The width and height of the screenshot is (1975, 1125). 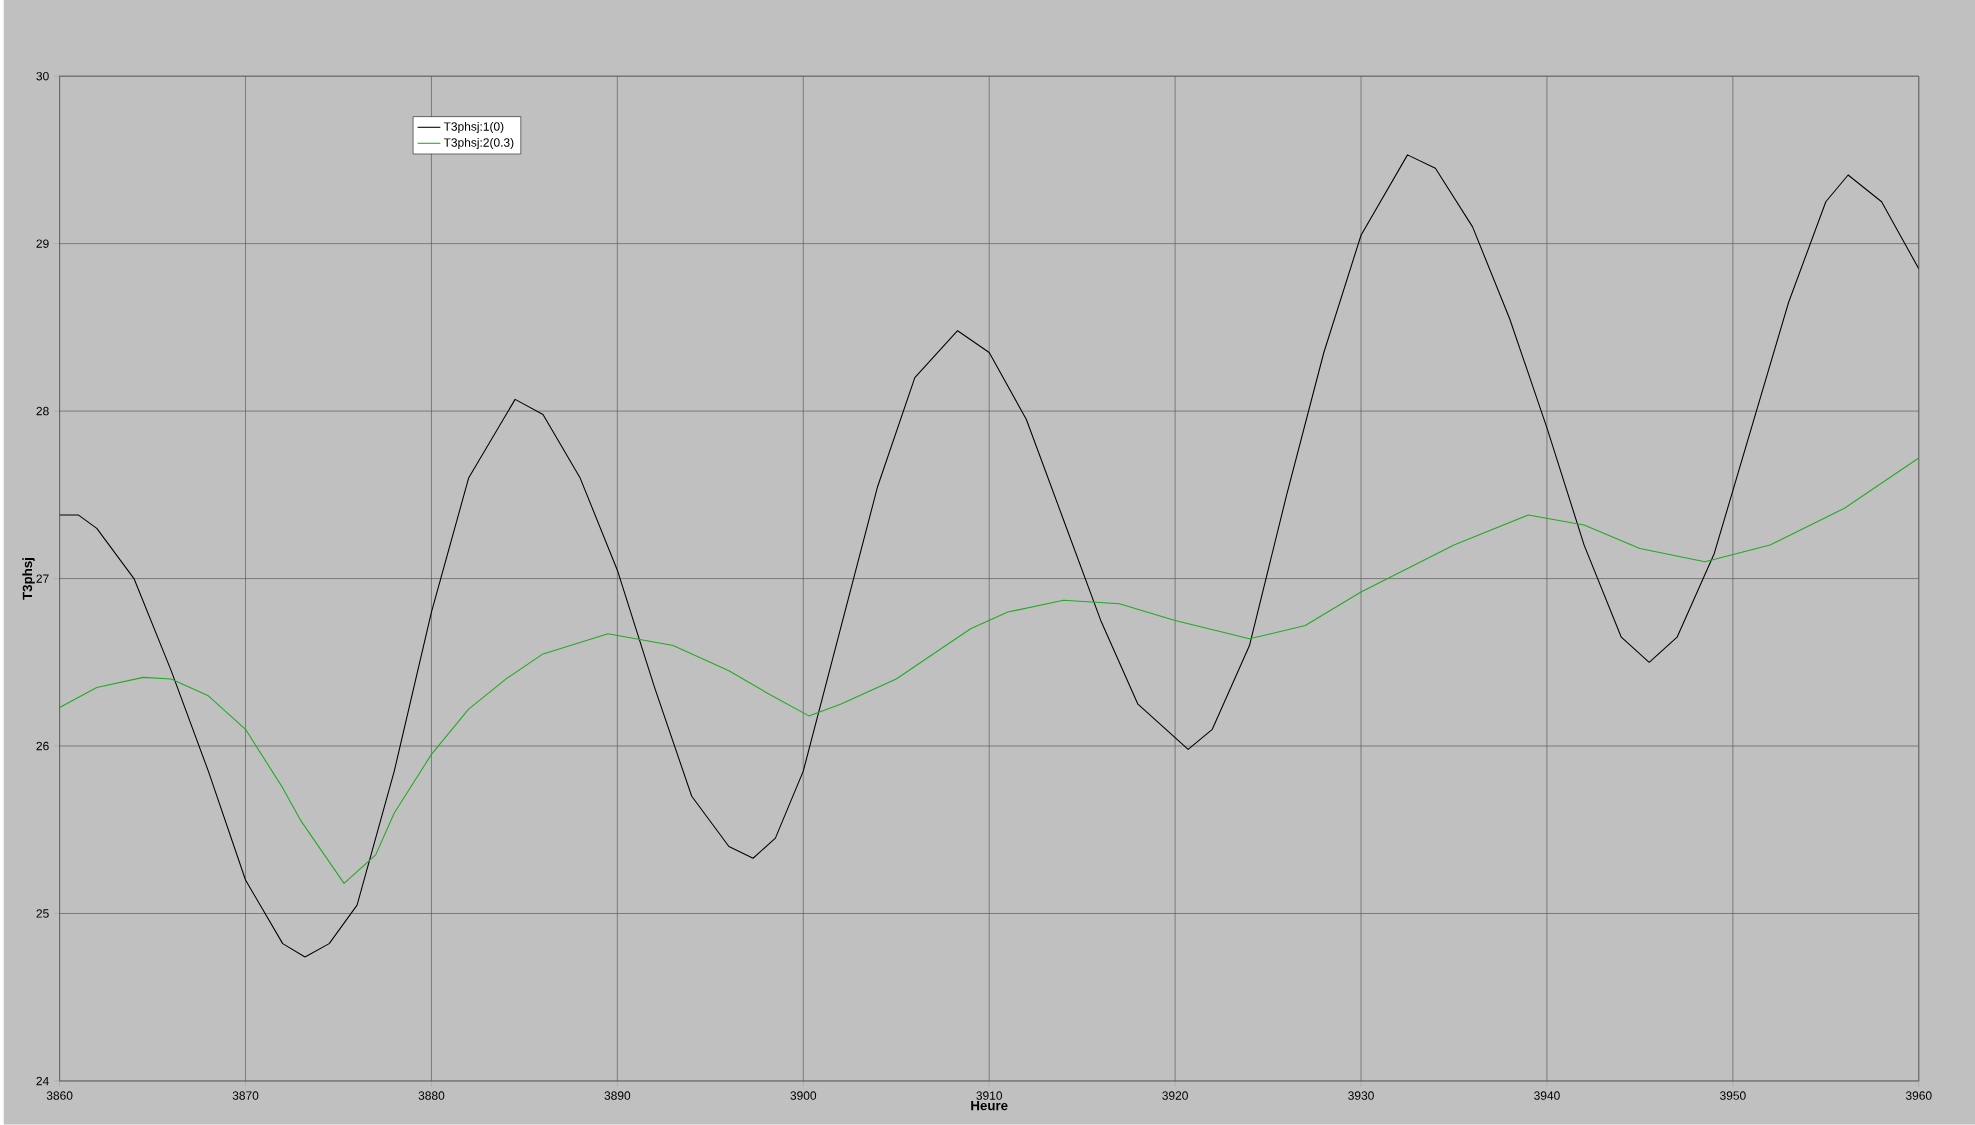 I want to click on y-tick-label: 28, so click(x=42, y=411).